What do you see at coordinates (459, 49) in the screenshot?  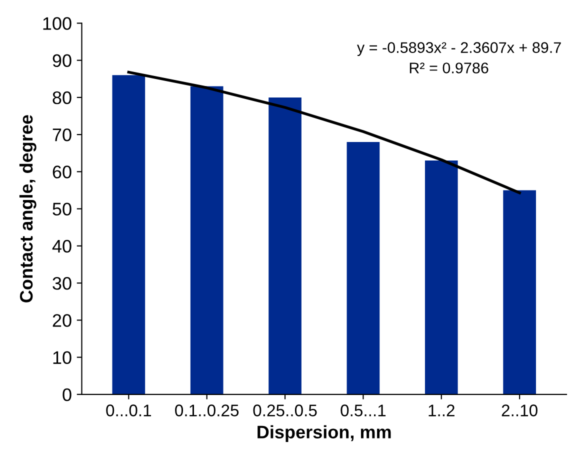 I see `annotation: y = -0.5893x² - 2.3607x + 89.7` at bounding box center [459, 49].